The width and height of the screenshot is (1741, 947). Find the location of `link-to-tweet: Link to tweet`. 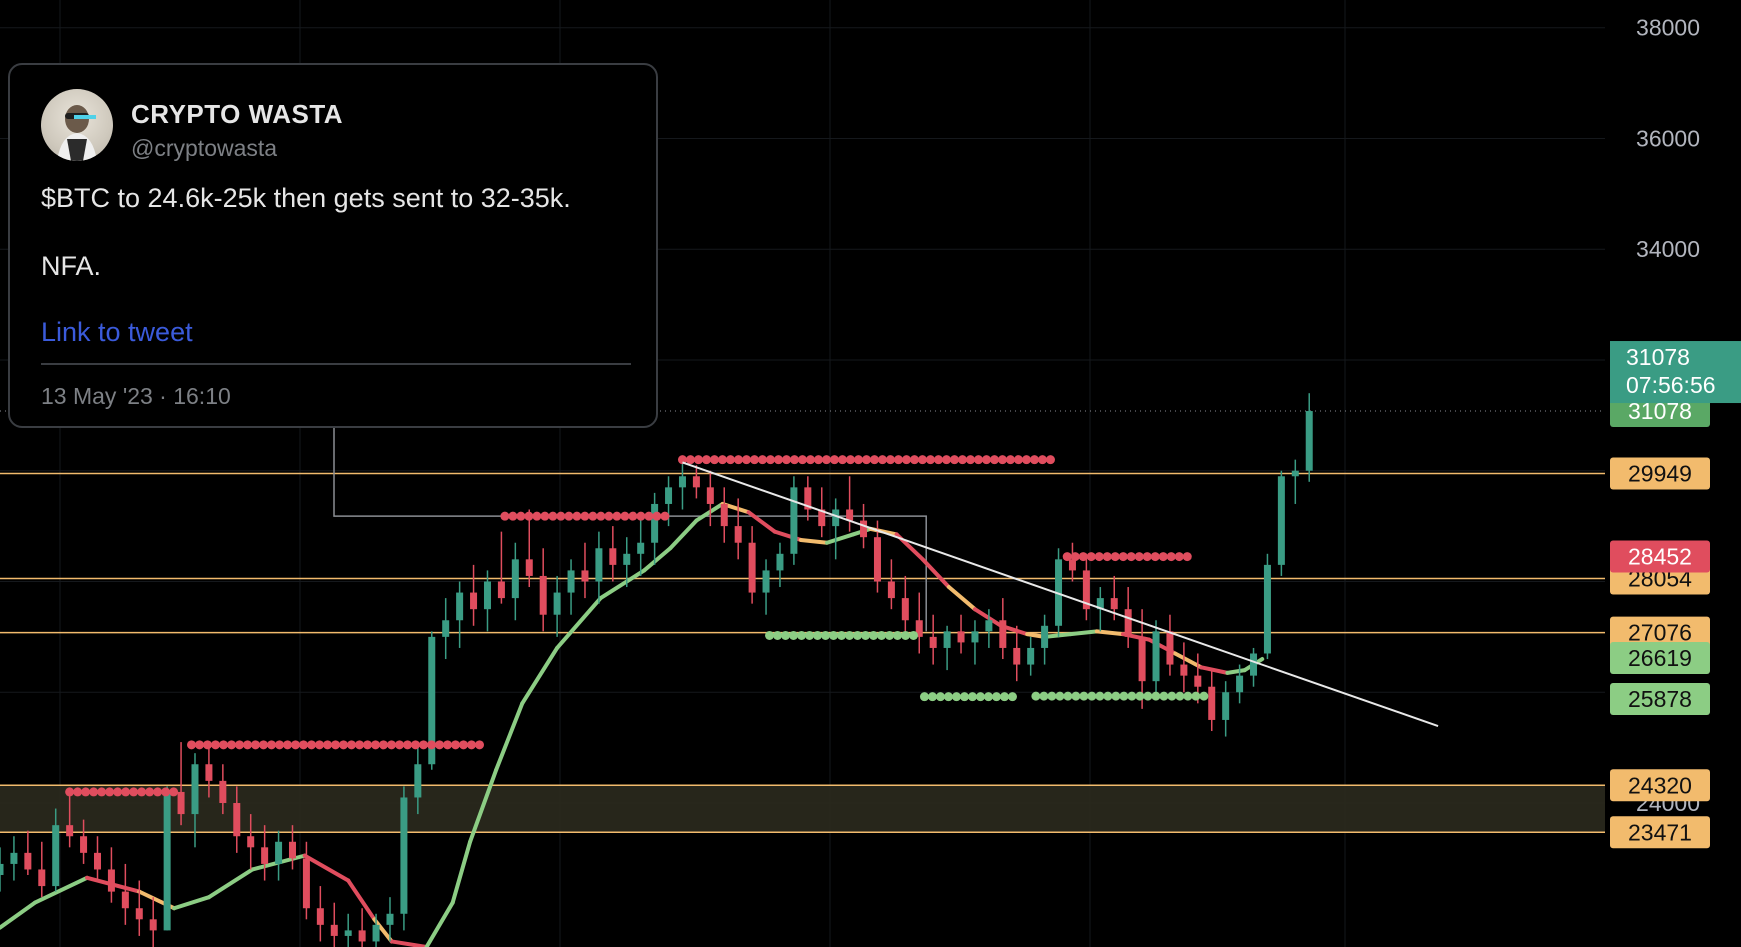

link-to-tweet: Link to tweet is located at coordinates (117, 332).